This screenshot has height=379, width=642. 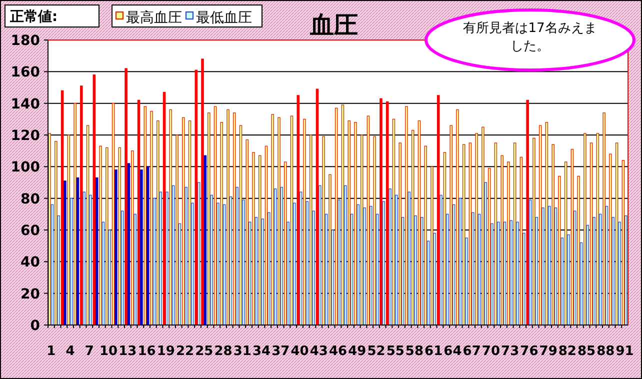 I want to click on y-tick-label: 0, so click(x=35, y=326).